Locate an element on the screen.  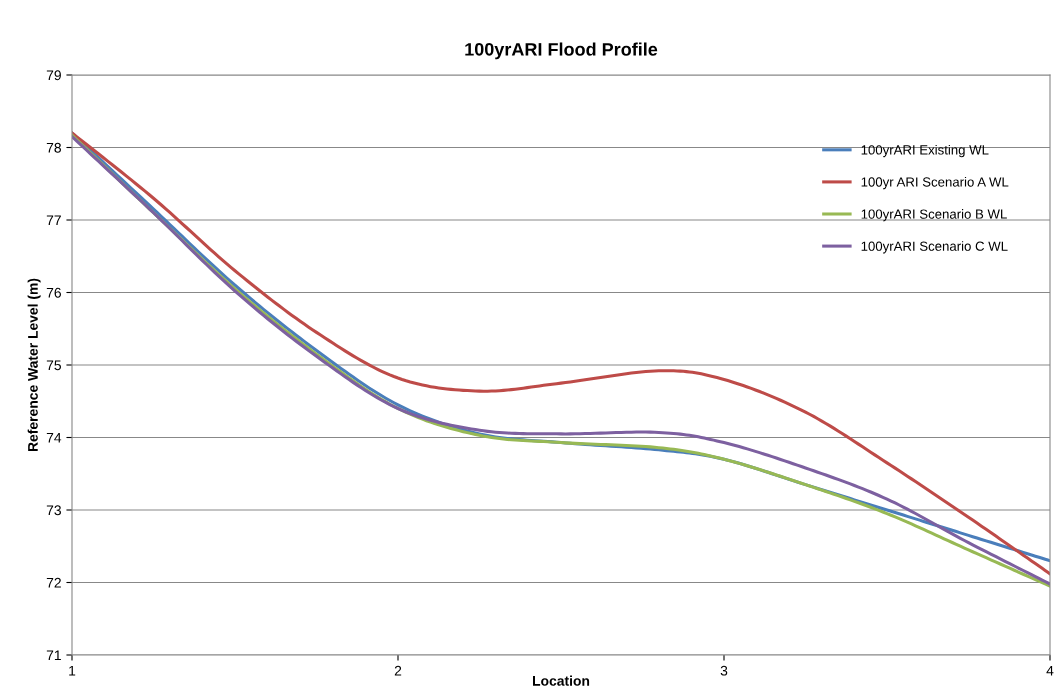
y-tick-label: 74 is located at coordinates (54, 437).